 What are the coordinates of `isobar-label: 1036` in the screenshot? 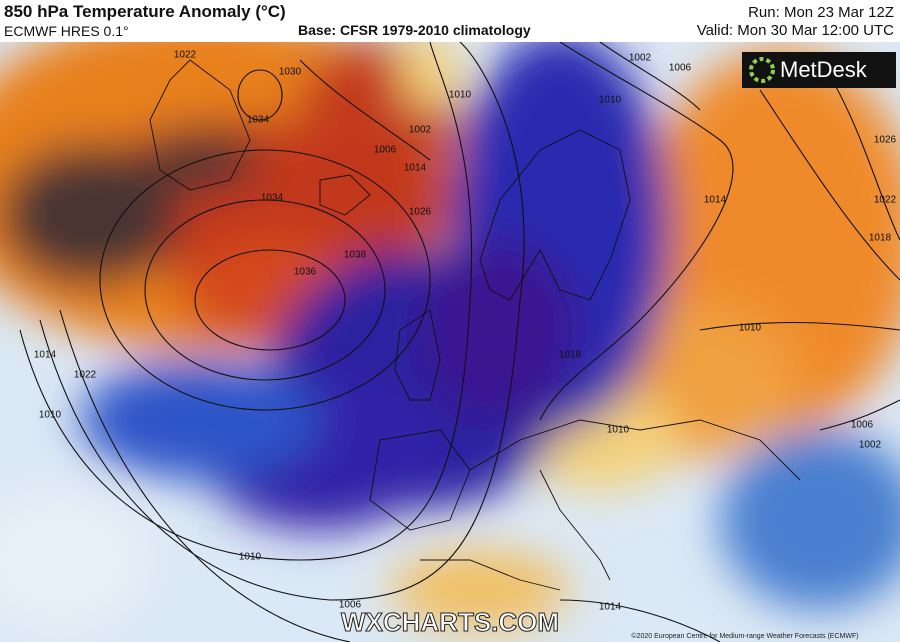 It's located at (305, 272).